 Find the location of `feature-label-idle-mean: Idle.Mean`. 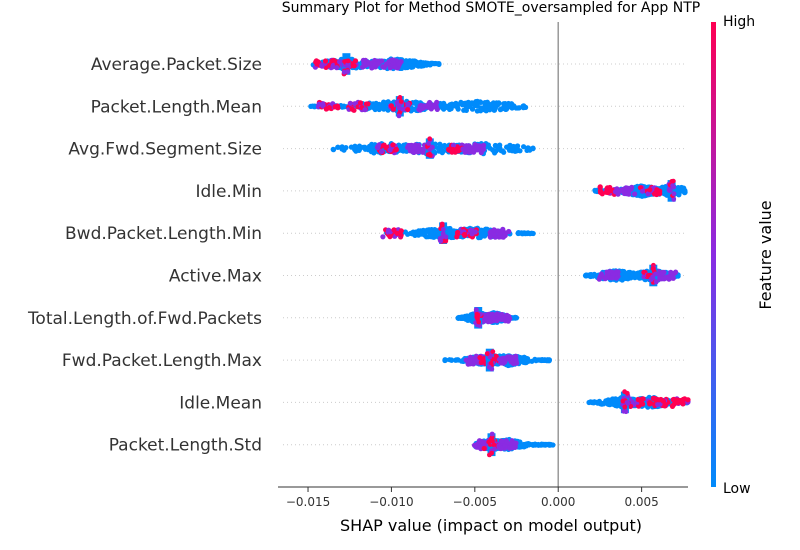

feature-label-idle-mean: Idle.Mean is located at coordinates (220, 403).